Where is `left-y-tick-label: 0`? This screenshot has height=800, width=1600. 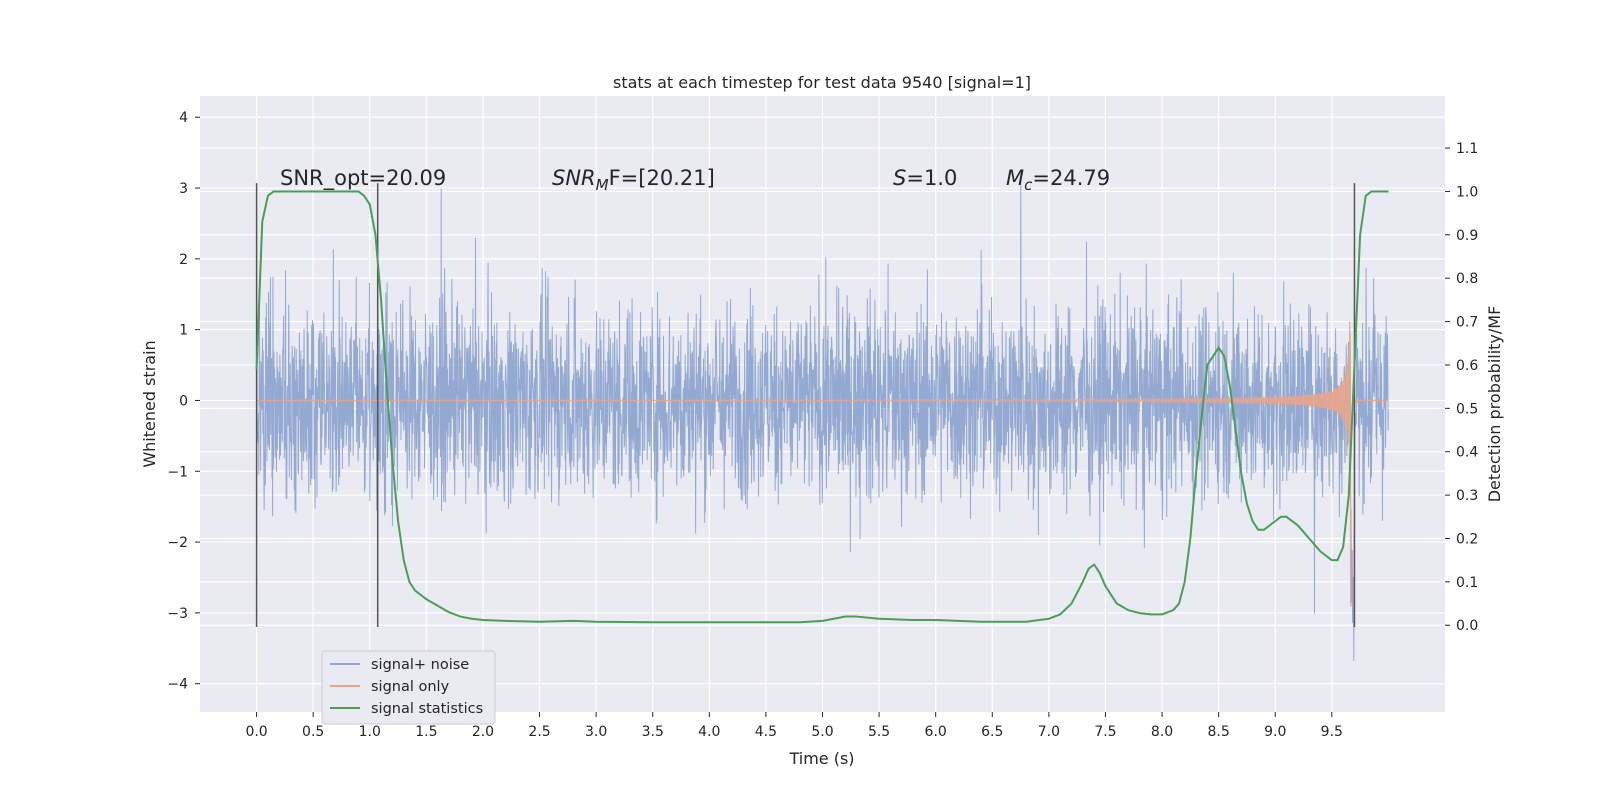
left-y-tick-label: 0 is located at coordinates (183, 401).